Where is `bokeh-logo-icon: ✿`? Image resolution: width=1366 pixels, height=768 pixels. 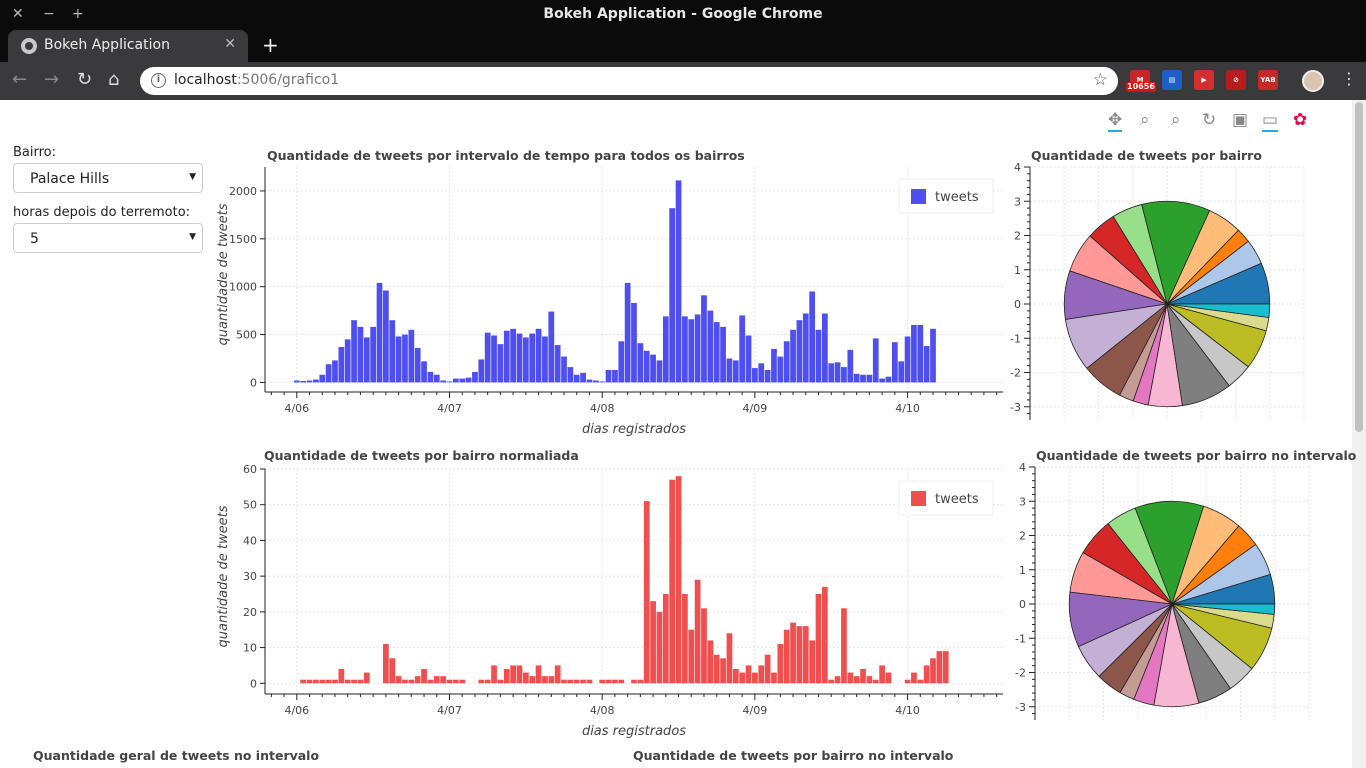 bokeh-logo-icon: ✿ is located at coordinates (1300, 120).